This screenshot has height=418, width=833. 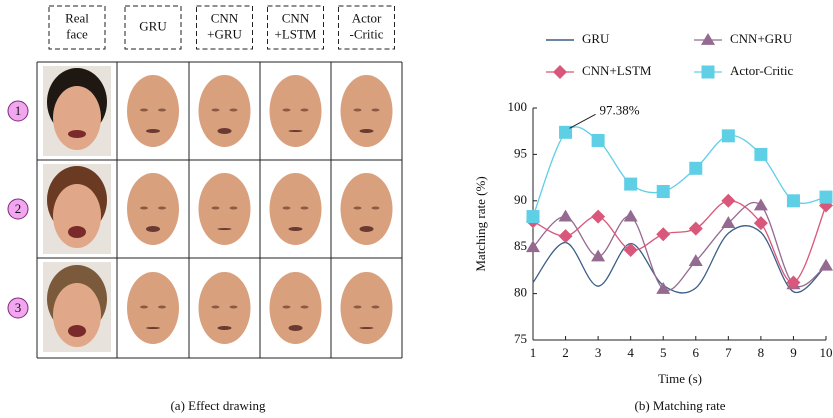 I want to click on column-header: Actor -Critic, so click(x=367, y=25).